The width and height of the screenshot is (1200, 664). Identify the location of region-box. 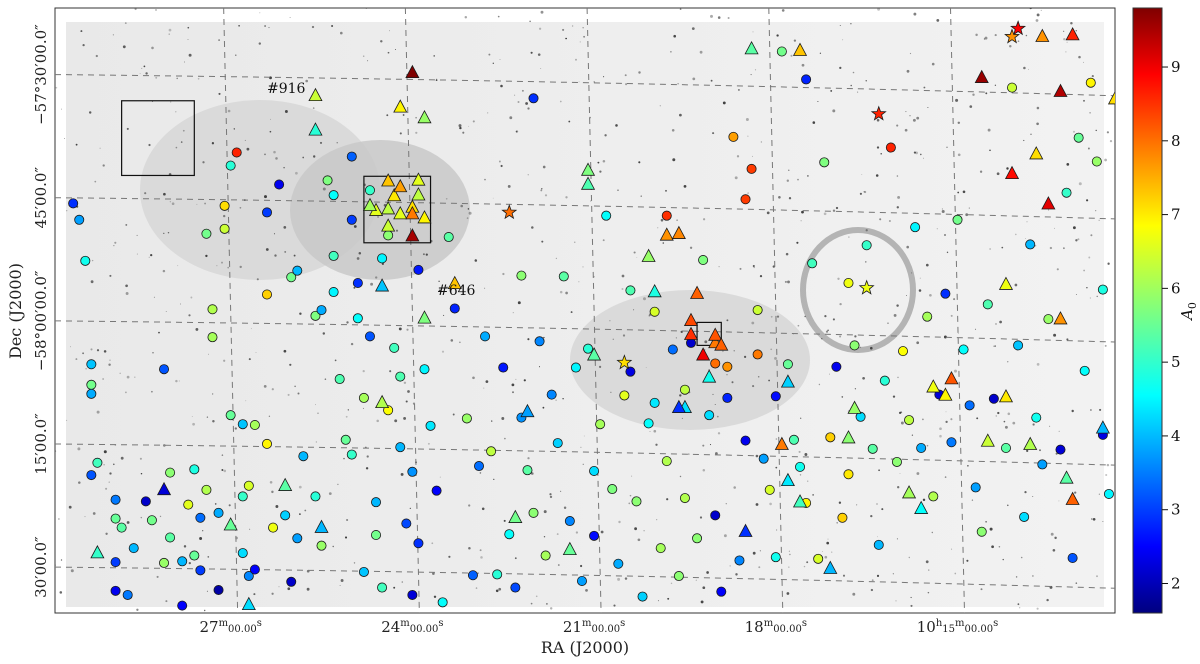
(709, 333).